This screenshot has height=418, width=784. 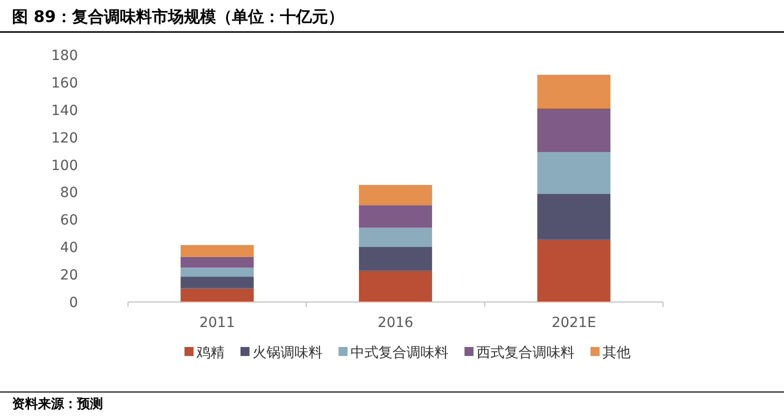 What do you see at coordinates (287, 353) in the screenshot?
I see `legend-label: 火锅调味料` at bounding box center [287, 353].